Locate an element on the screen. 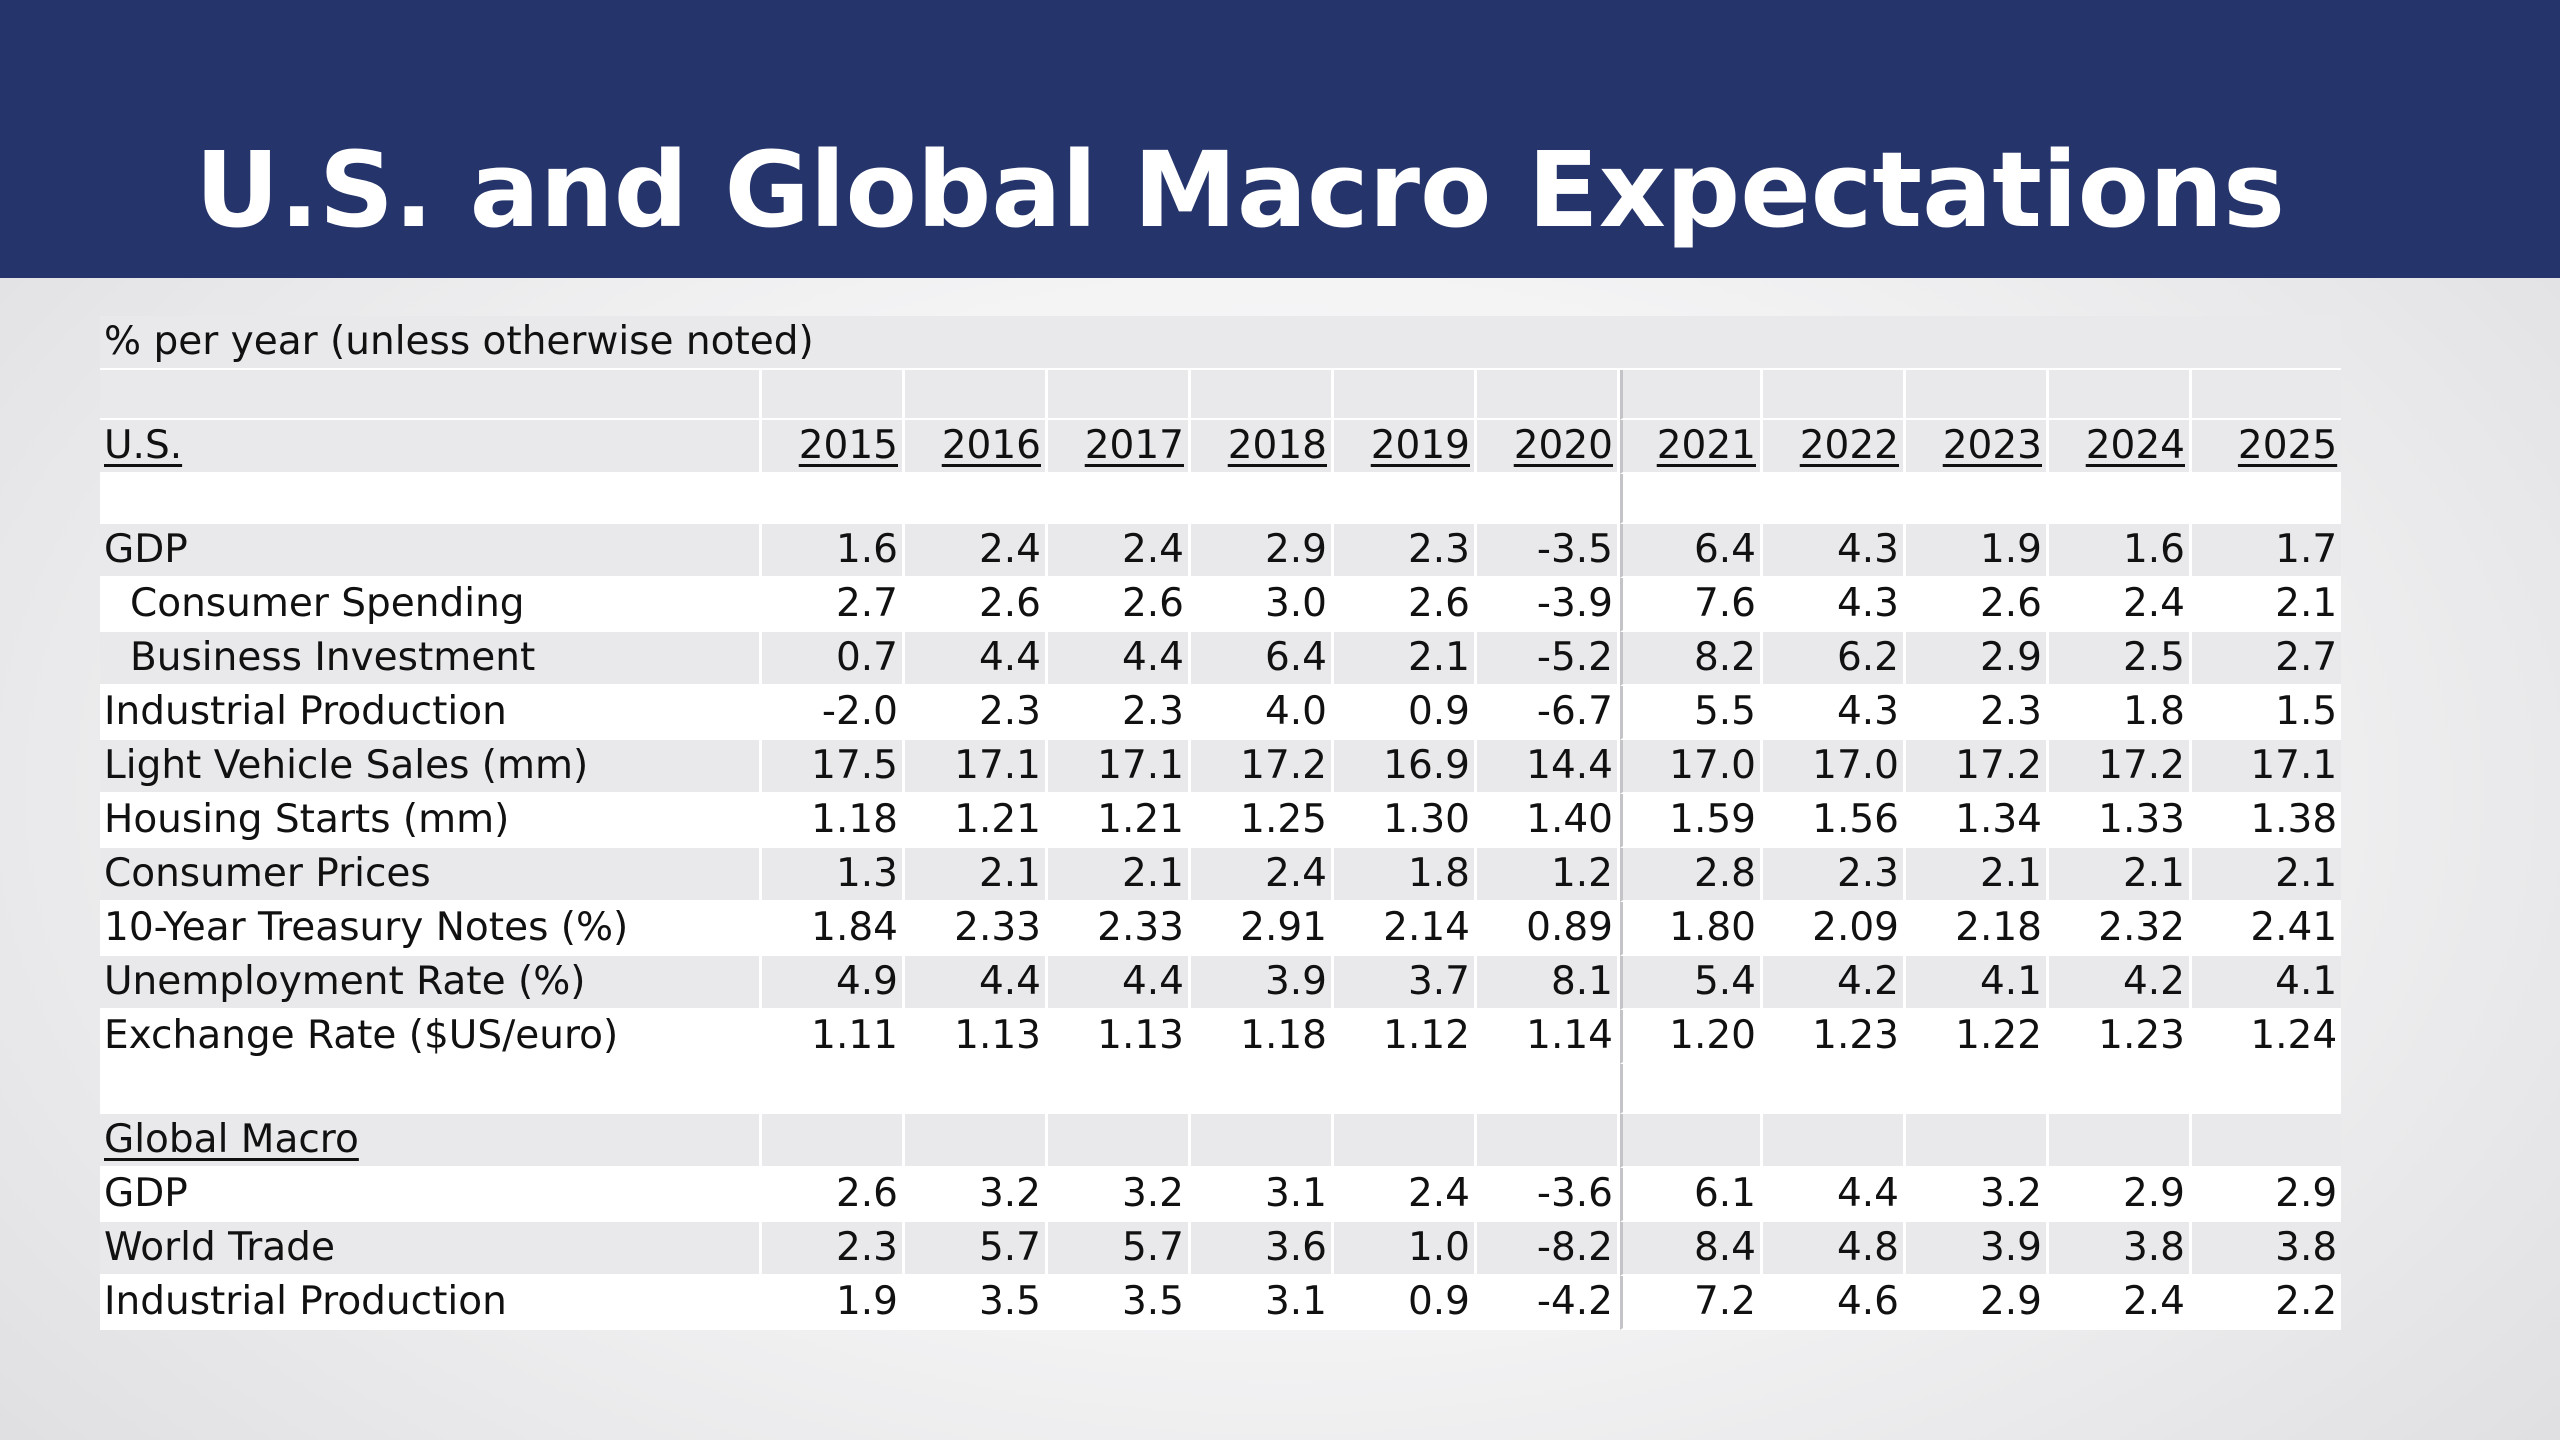 Image resolution: width=2560 pixels, height=1440 pixels. year-header-cell: 2025 is located at coordinates (2267, 447).